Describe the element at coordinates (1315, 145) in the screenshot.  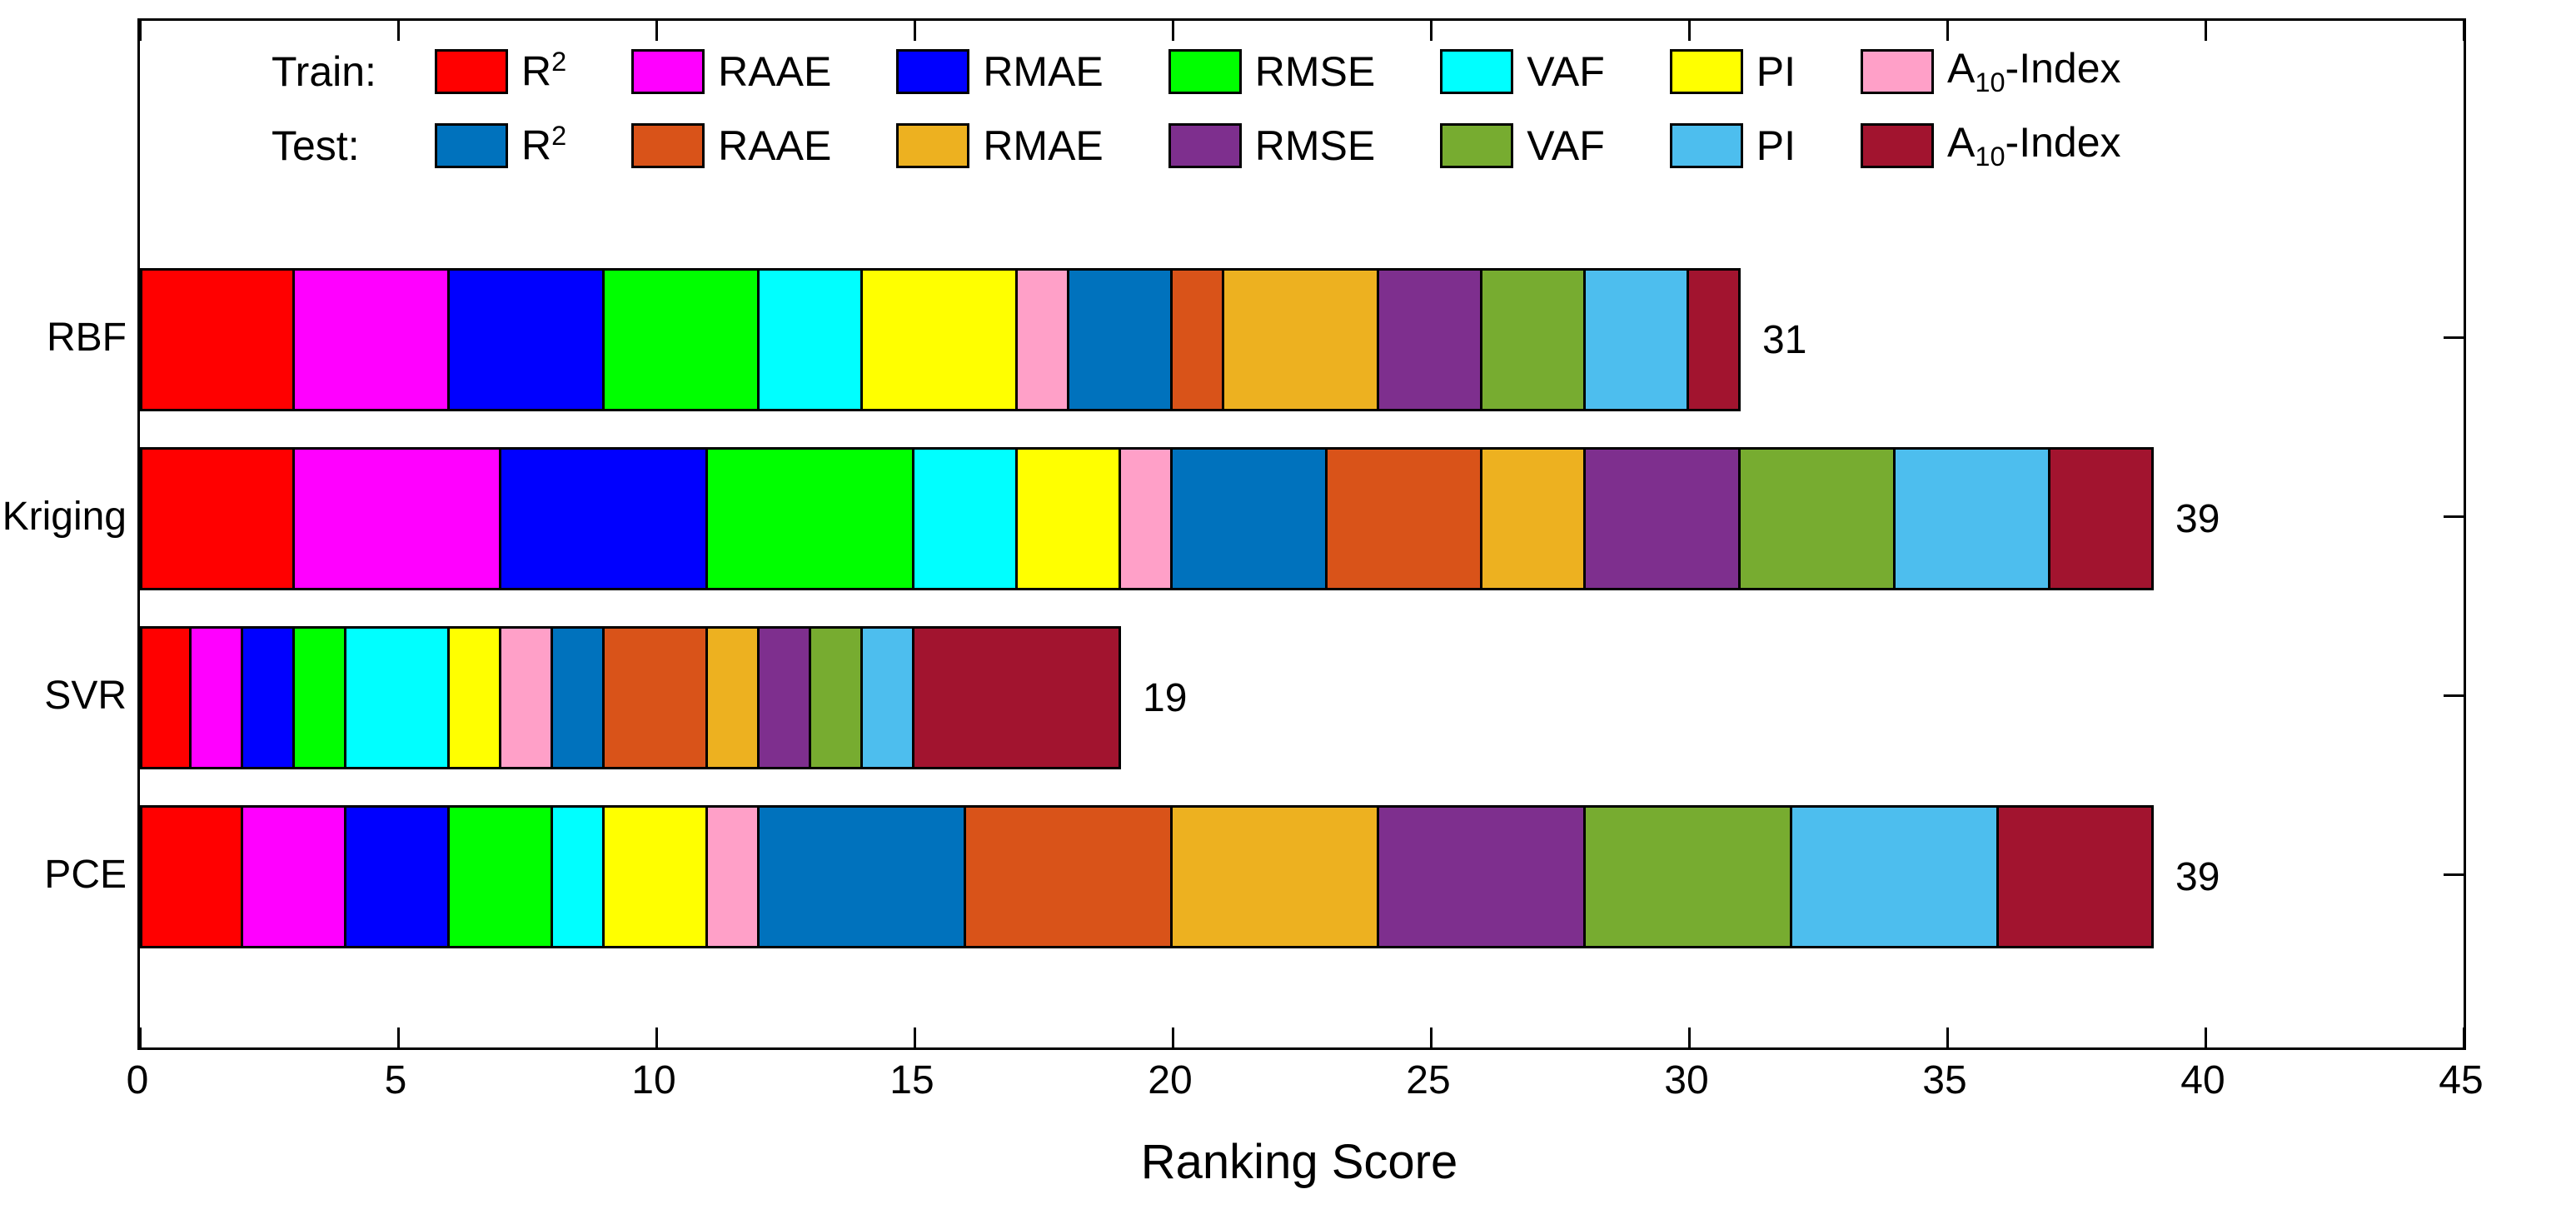
I see `legend-item-label: RMSE` at that location.